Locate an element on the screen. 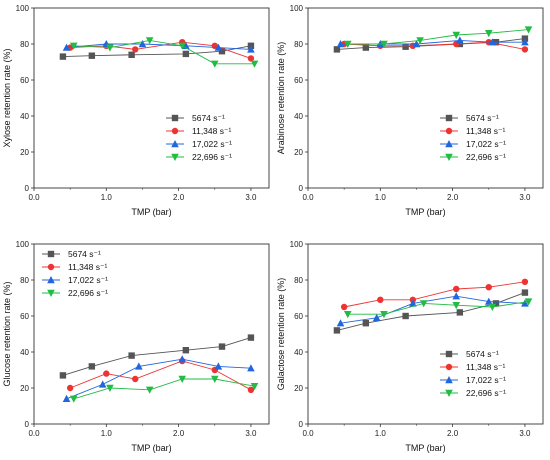 Image resolution: width=550 pixels, height=460 pixels. y-tick-label: 0 is located at coordinates (27, 424).